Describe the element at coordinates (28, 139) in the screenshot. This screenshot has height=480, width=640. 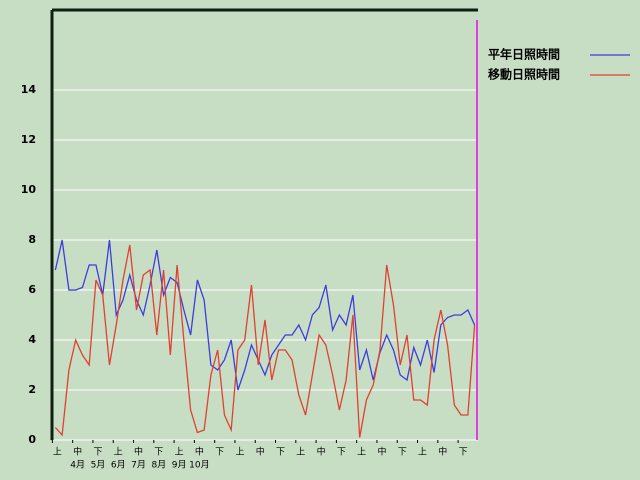
I see `y-tick-label: 12` at that location.